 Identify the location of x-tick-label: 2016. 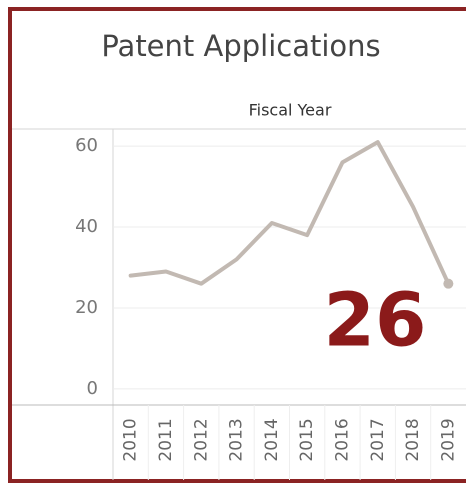
(342, 439).